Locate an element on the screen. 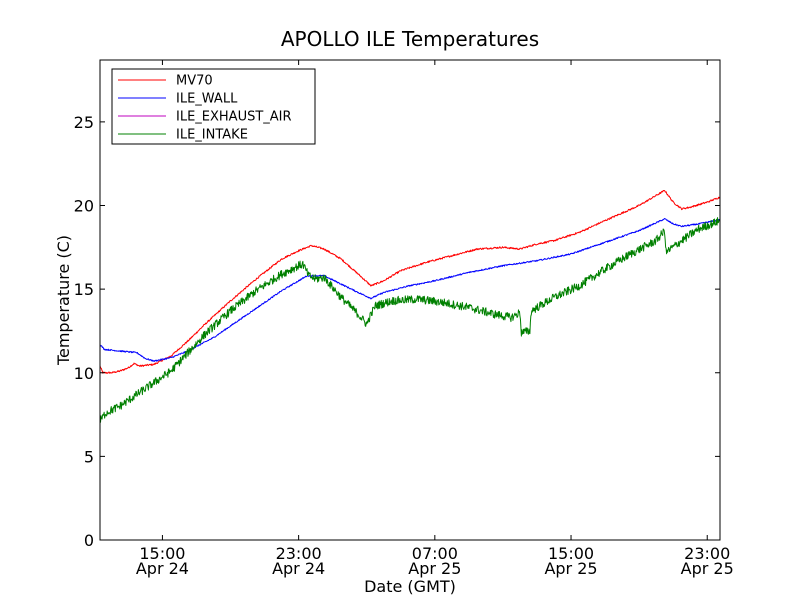  y-tick-label: 10 is located at coordinates (84, 373).